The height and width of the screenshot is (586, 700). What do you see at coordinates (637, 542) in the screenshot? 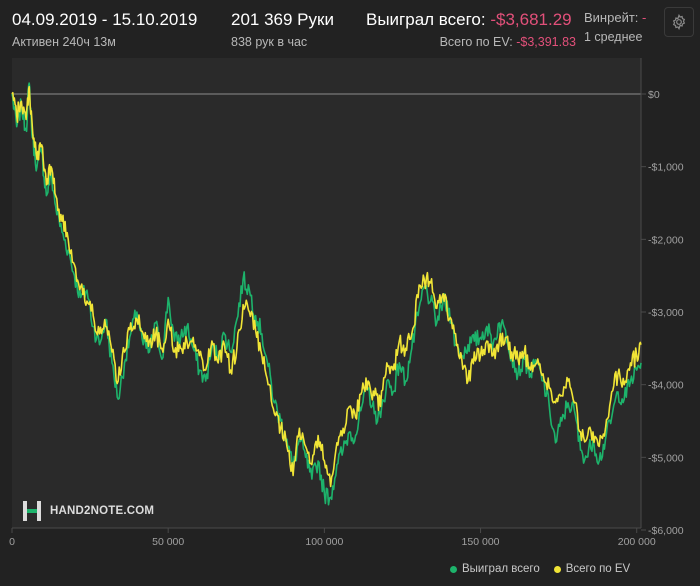
I see `x-tick-label: 200 000` at bounding box center [637, 542].